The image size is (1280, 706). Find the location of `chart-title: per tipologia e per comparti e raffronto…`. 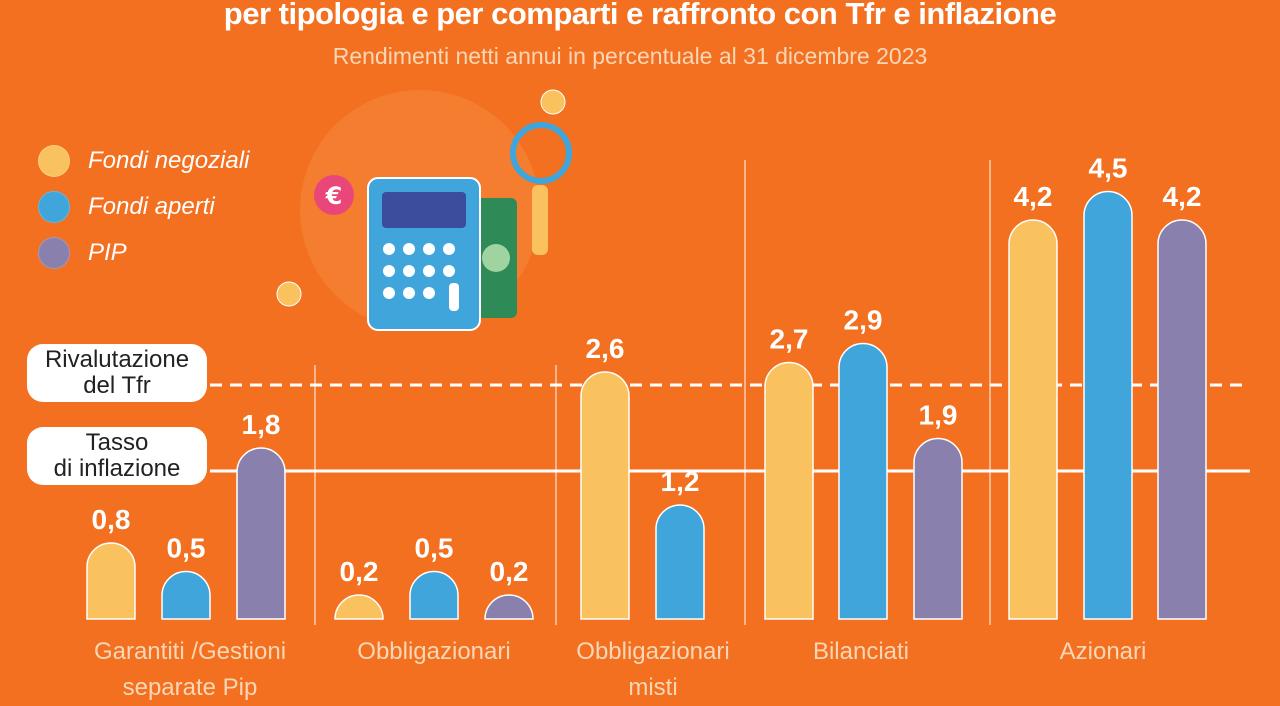

chart-title: per tipologia e per comparti e raffronto… is located at coordinates (640, 15).